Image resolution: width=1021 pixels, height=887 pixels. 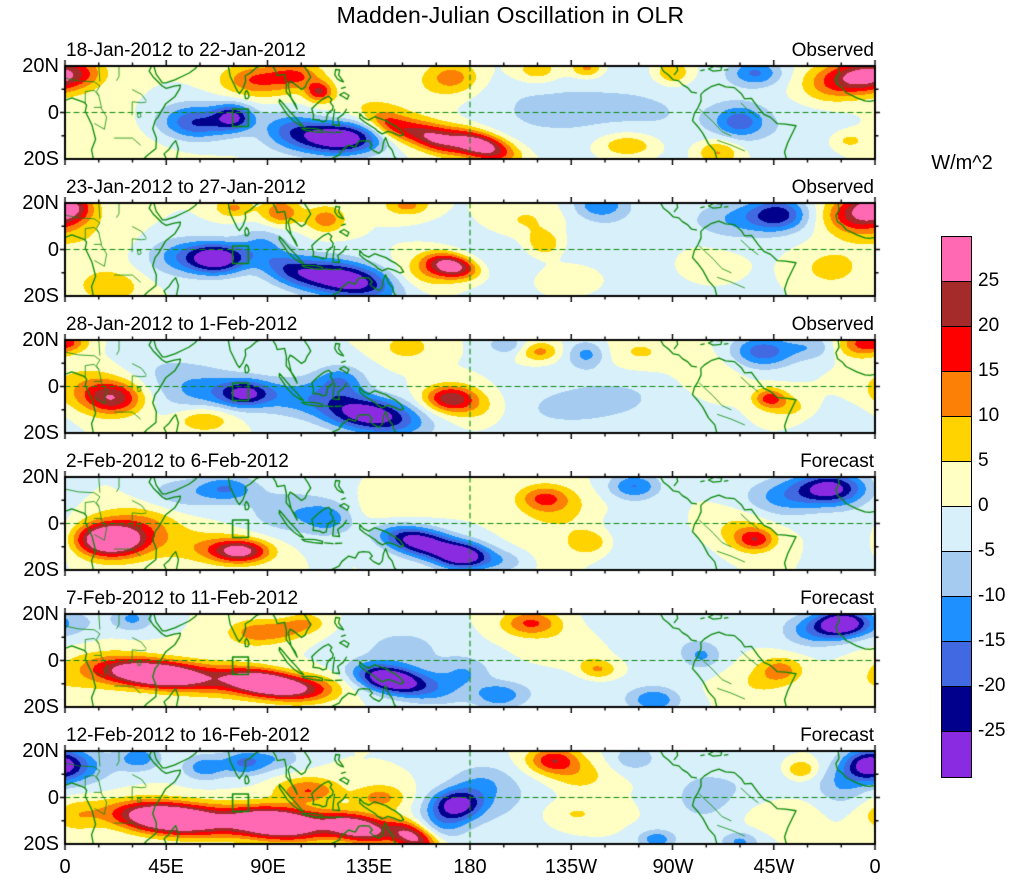 What do you see at coordinates (673, 867) in the screenshot?
I see `x-tick-label: 90W` at bounding box center [673, 867].